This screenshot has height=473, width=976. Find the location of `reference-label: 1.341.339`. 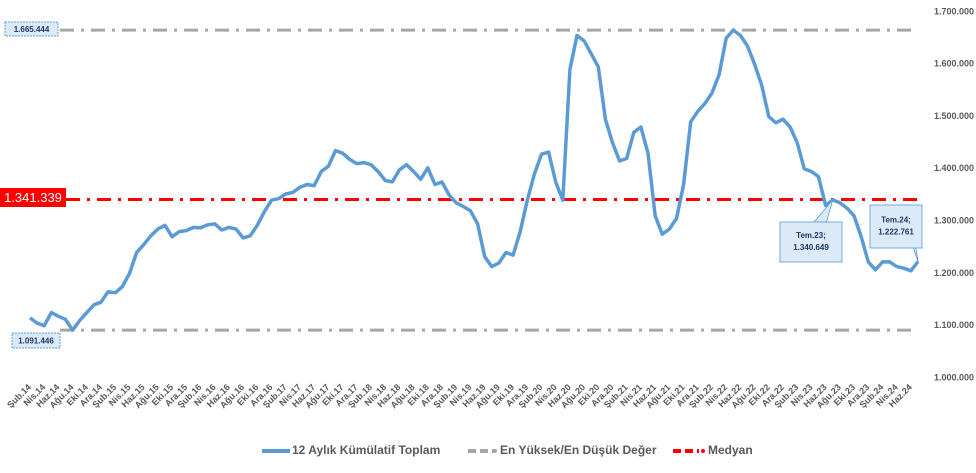

reference-label: 1.341.339 is located at coordinates (33, 197).